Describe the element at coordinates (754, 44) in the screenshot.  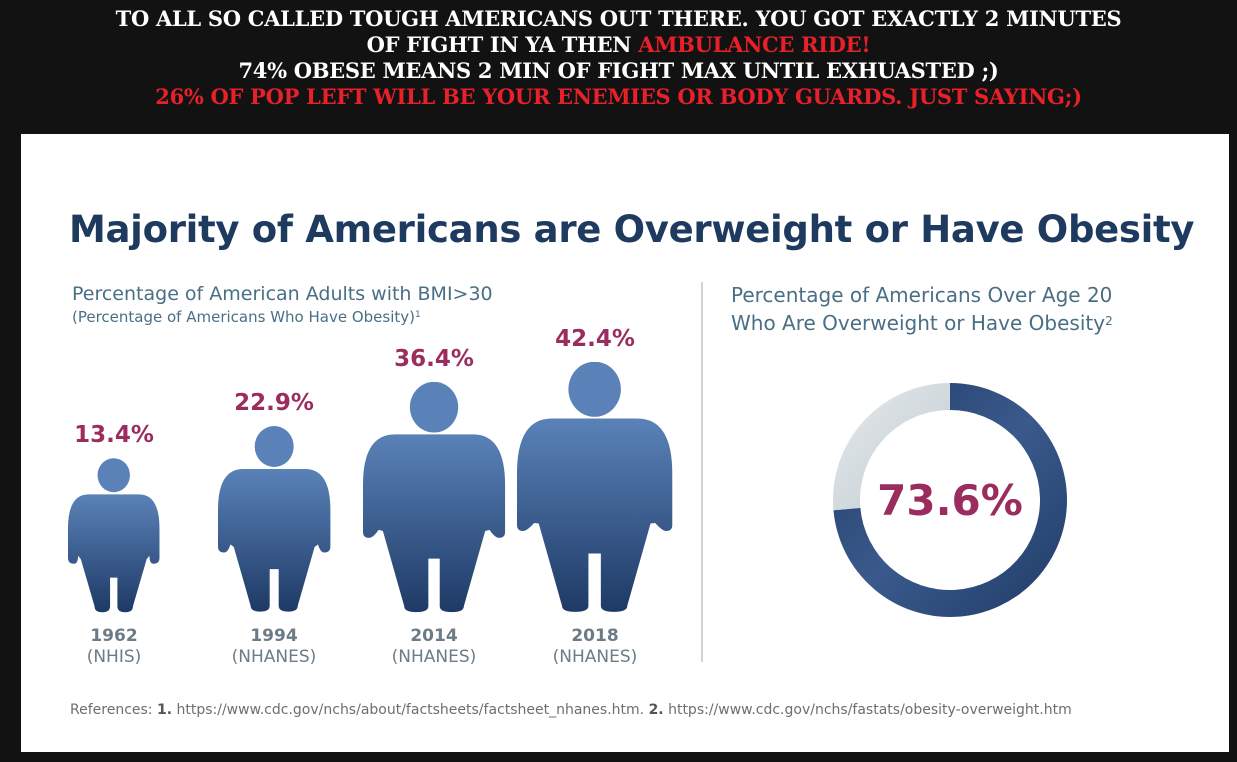
I see `caption-line-2-red: AMBULANCE RIDE!` at that location.